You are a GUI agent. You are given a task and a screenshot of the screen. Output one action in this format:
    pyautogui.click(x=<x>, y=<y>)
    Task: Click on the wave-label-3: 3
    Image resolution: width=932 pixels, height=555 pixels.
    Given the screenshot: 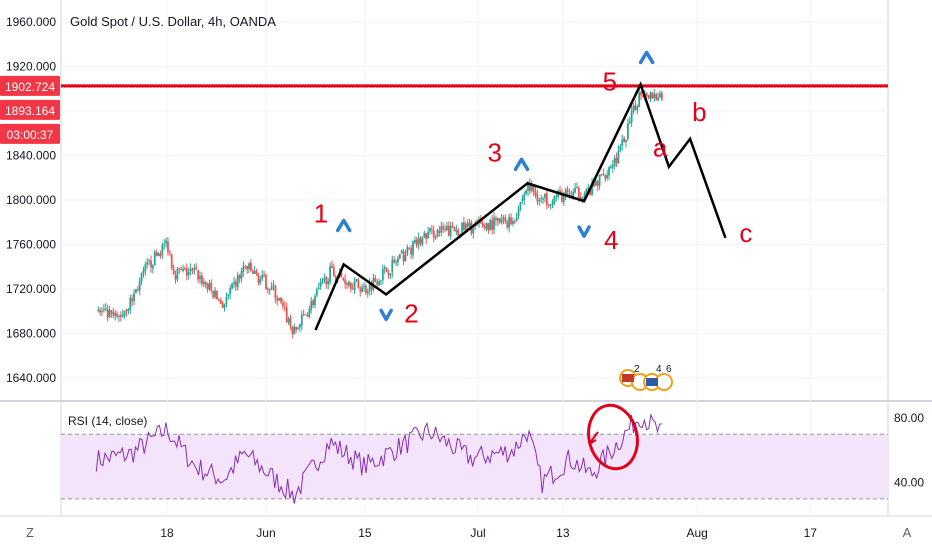 What is the action you would take?
    pyautogui.click(x=495, y=152)
    